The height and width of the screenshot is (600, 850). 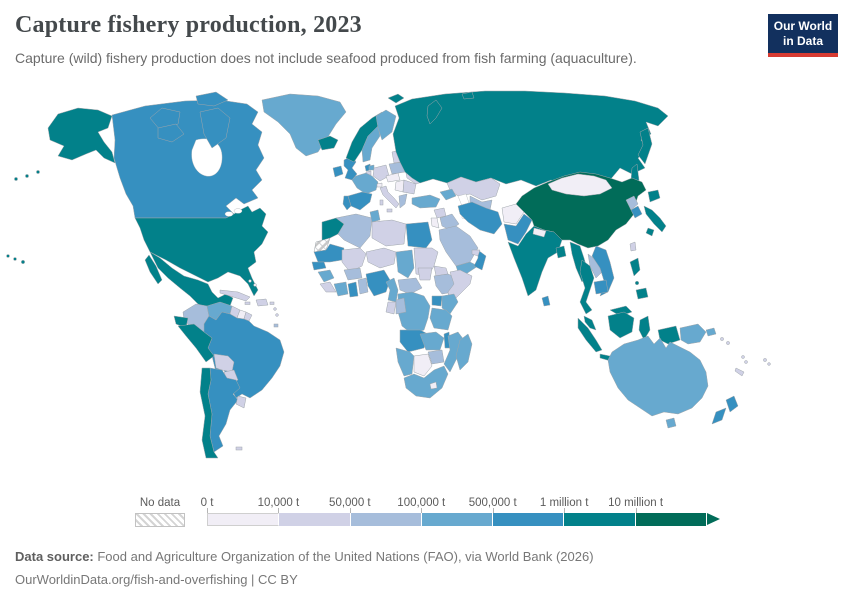 What do you see at coordinates (401, 306) in the screenshot?
I see `country-congo` at bounding box center [401, 306].